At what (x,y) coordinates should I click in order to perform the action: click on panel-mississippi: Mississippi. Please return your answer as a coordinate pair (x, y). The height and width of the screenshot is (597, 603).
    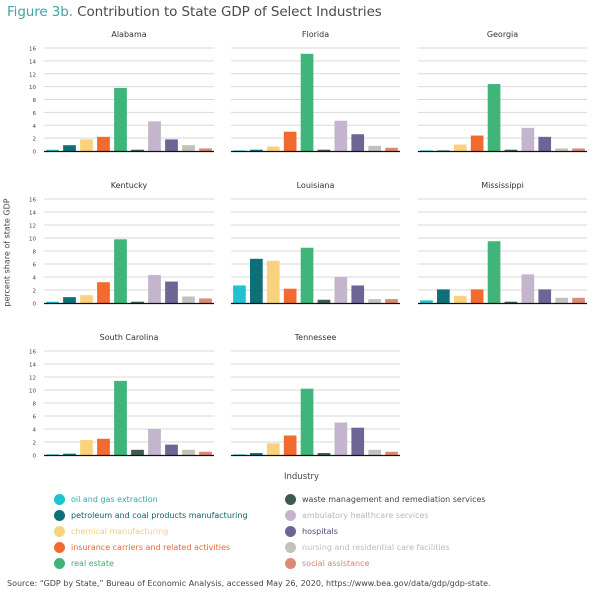
    Looking at the image, I should click on (502, 243).